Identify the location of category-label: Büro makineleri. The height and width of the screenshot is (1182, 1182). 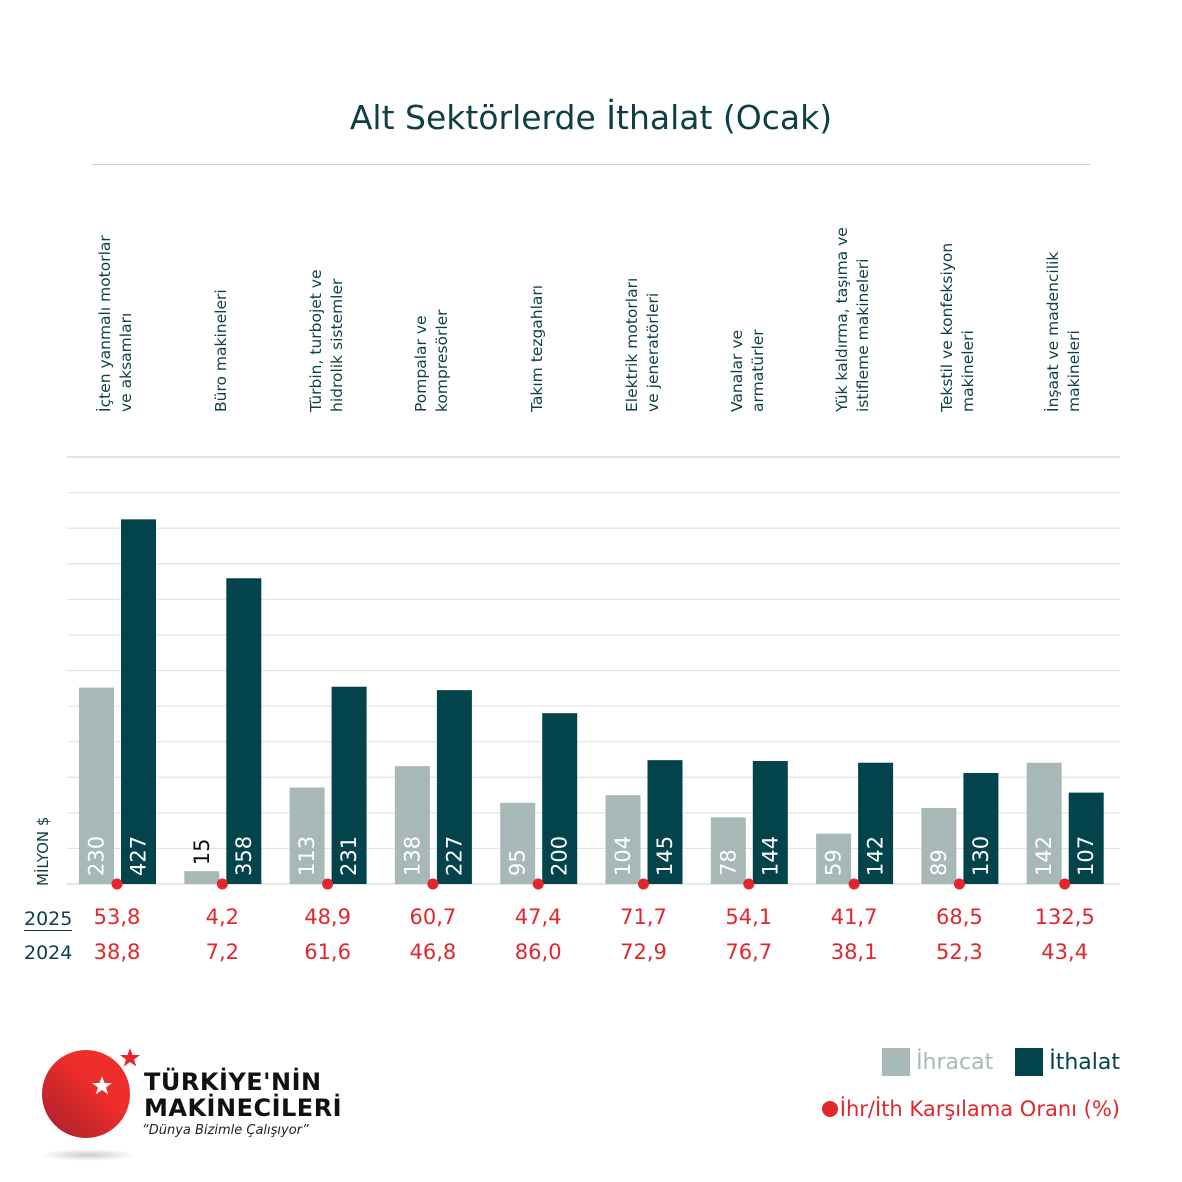
(221, 350).